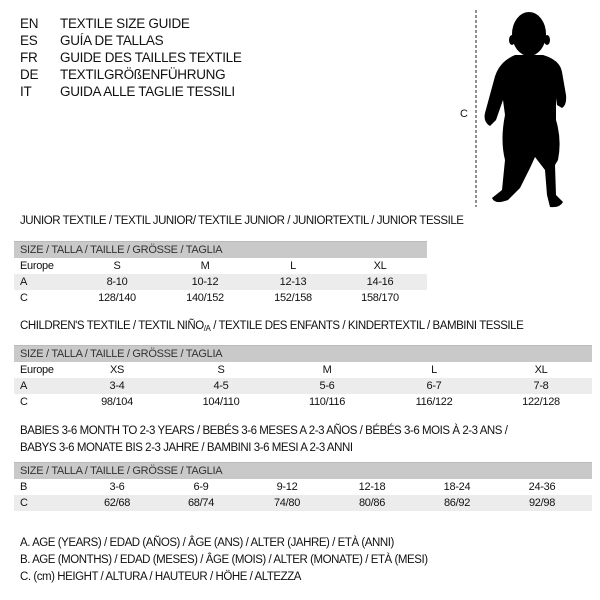 The height and width of the screenshot is (600, 600). I want to click on lang-title: GUIDA ALLE TAGLIE TESSILI, so click(147, 91).